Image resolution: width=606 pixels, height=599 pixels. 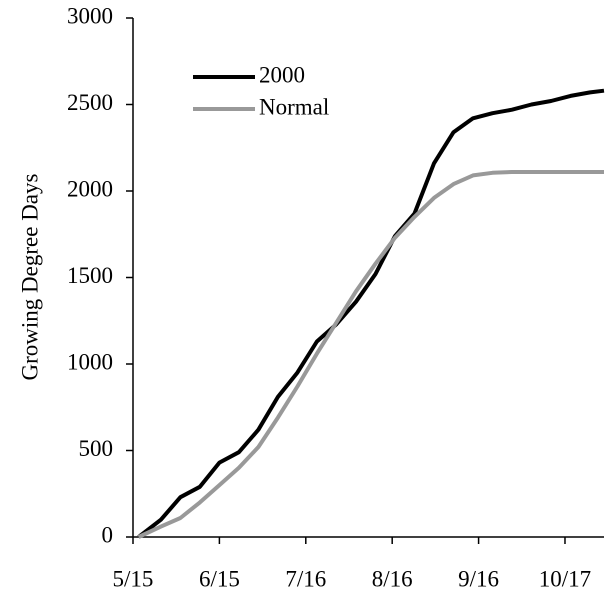 What do you see at coordinates (478, 578) in the screenshot?
I see `x-tick-label: 9/16` at bounding box center [478, 578].